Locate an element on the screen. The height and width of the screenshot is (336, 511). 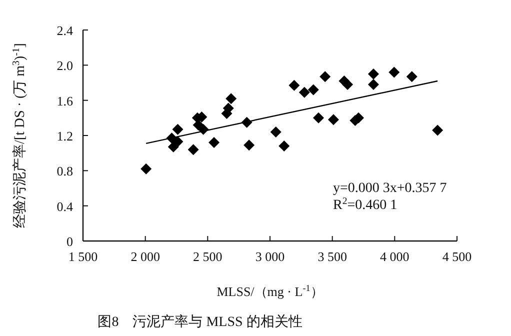
y-tick-label: 0.8 is located at coordinates (64, 171).